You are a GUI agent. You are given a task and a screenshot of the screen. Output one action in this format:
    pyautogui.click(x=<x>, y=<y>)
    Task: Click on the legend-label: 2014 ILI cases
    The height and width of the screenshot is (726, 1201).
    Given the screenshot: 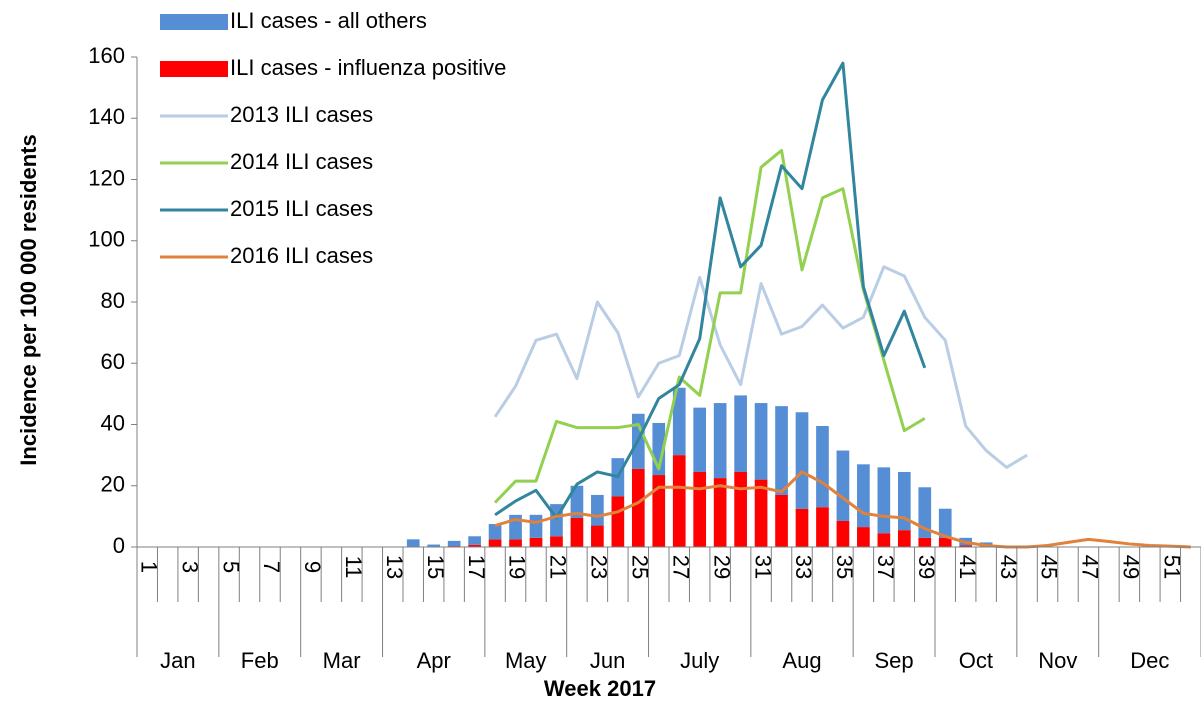 What is the action you would take?
    pyautogui.click(x=301, y=161)
    